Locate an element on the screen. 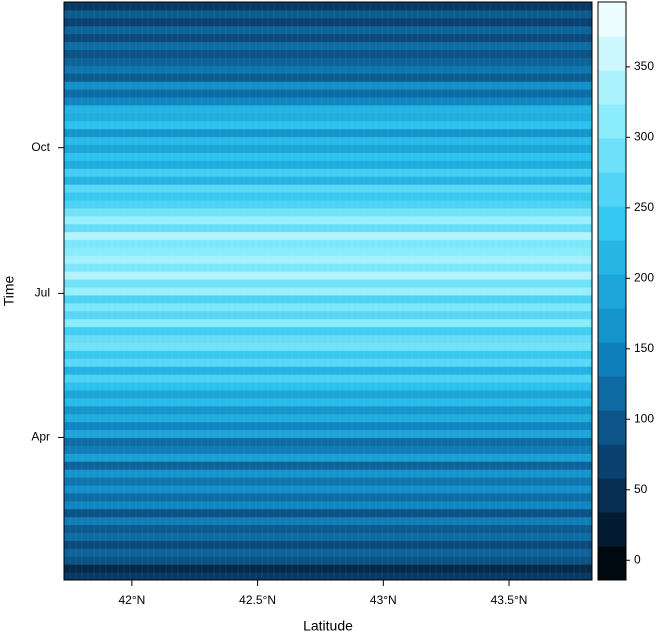  colorbar-tick-label: 100 is located at coordinates (644, 418).